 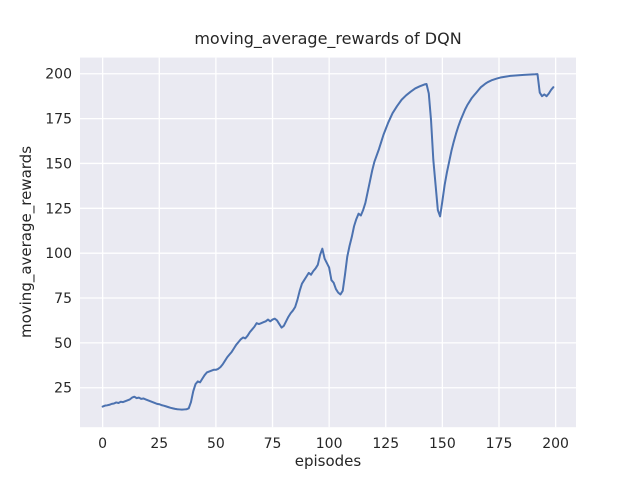 I want to click on chart-title: moving_average_rewards of DQN, so click(x=328, y=38).